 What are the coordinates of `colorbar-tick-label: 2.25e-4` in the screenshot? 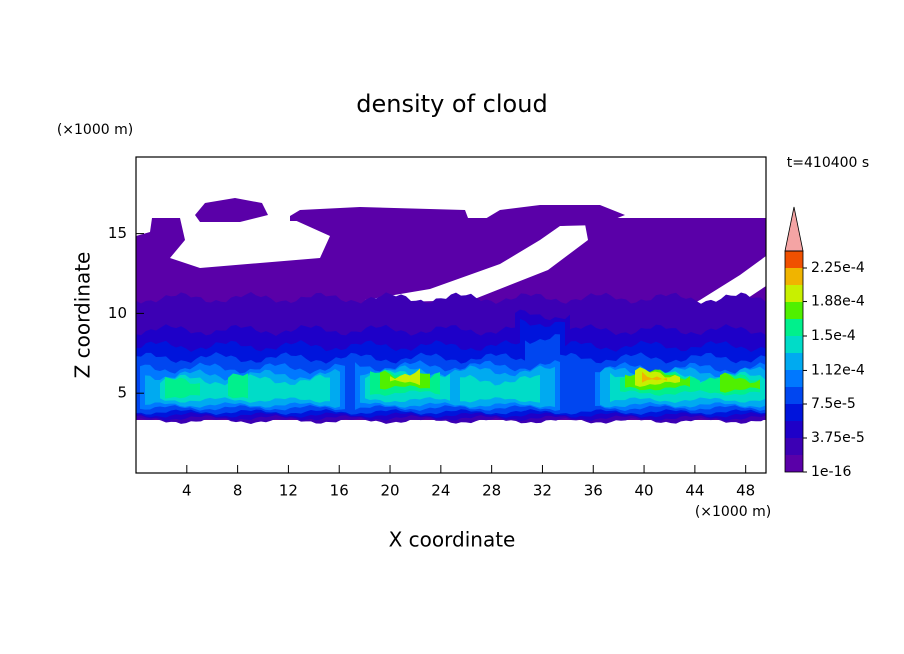 It's located at (838, 268).